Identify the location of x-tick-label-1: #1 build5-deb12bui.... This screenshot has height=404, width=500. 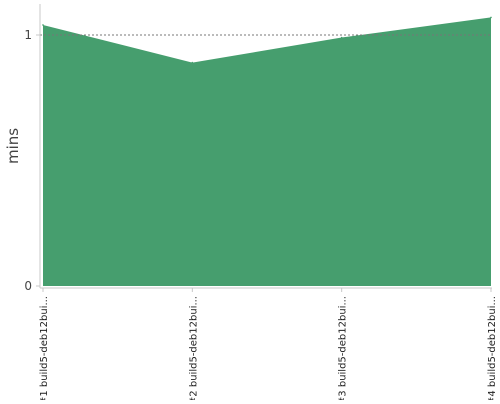
(44, 348).